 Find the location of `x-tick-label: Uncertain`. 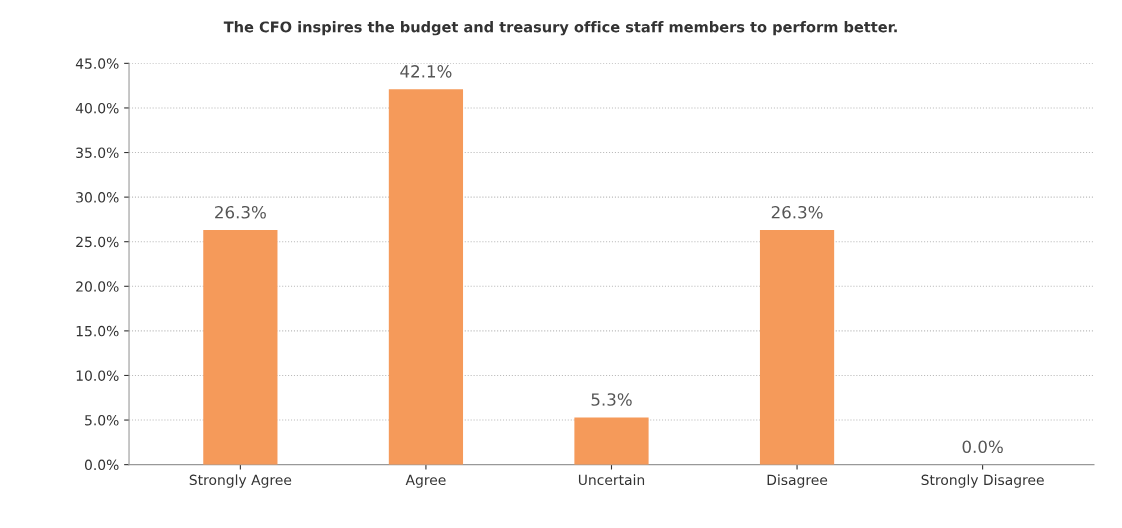

x-tick-label: Uncertain is located at coordinates (611, 480).